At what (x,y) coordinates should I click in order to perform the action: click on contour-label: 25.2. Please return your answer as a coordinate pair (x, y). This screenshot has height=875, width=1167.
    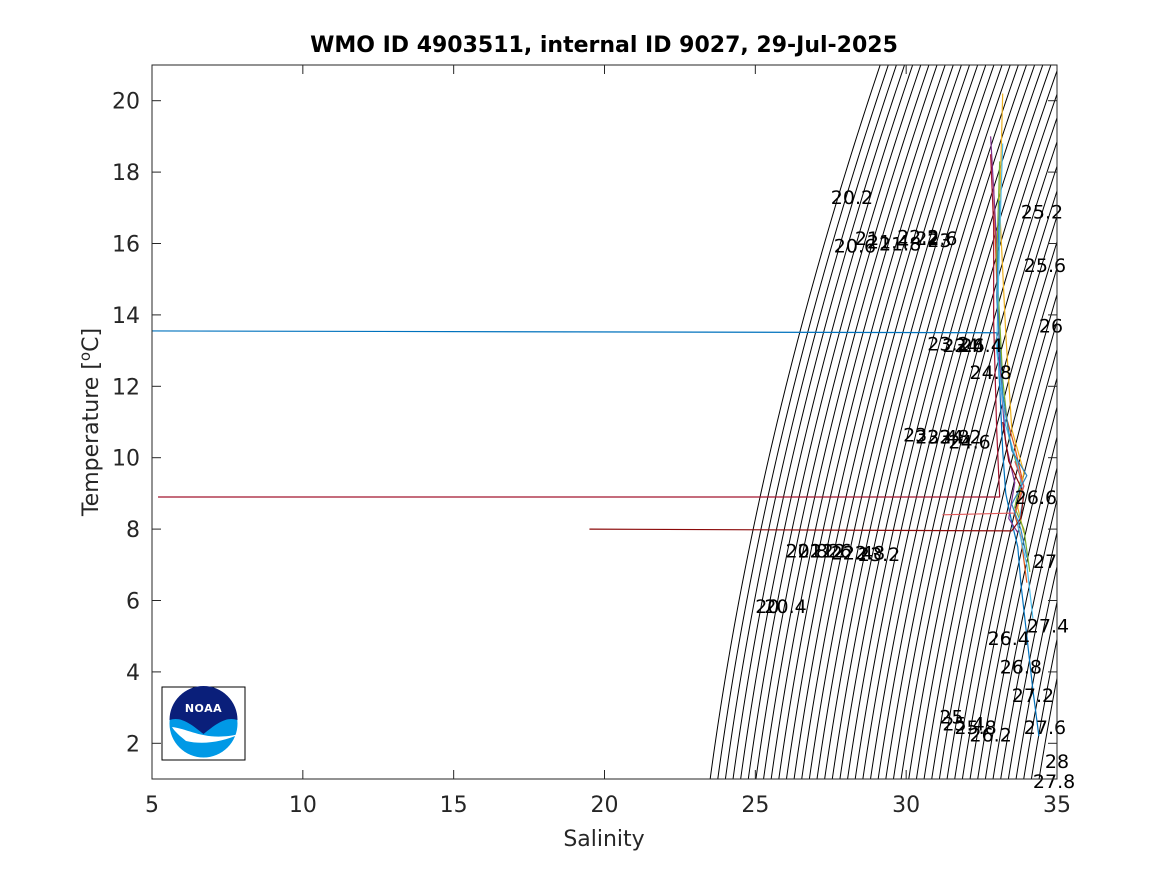
    Looking at the image, I should click on (1042, 212).